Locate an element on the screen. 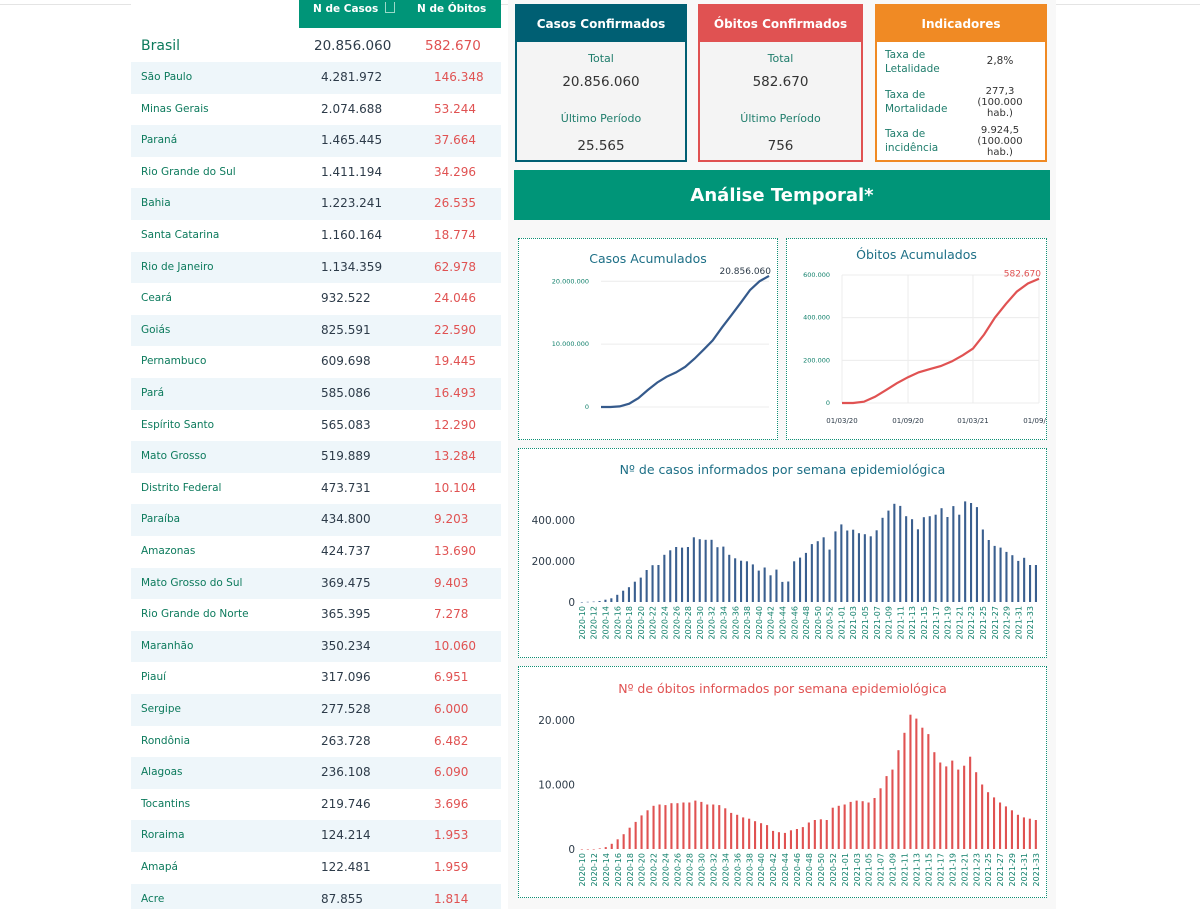 The width and height of the screenshot is (1200, 909). table-row: Distrito Federal 473.731 10.104 is located at coordinates (316, 489).